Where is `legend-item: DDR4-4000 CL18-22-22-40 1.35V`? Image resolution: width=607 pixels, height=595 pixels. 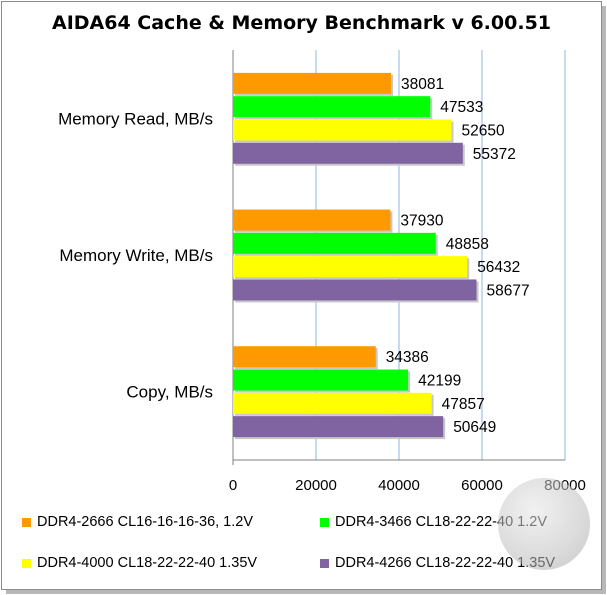
legend-item: DDR4-4000 CL18-22-22-40 1.35V is located at coordinates (139, 563).